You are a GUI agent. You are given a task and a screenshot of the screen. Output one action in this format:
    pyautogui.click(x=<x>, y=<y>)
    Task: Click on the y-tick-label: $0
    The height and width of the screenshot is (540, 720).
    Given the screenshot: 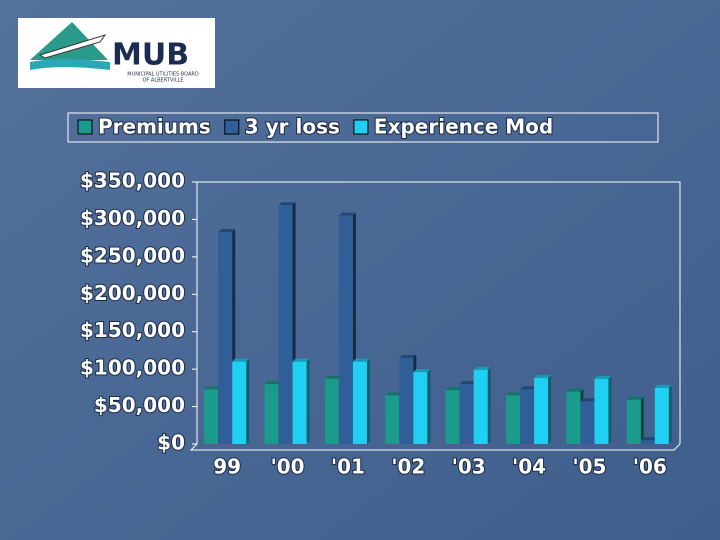 What is the action you would take?
    pyautogui.click(x=171, y=443)
    